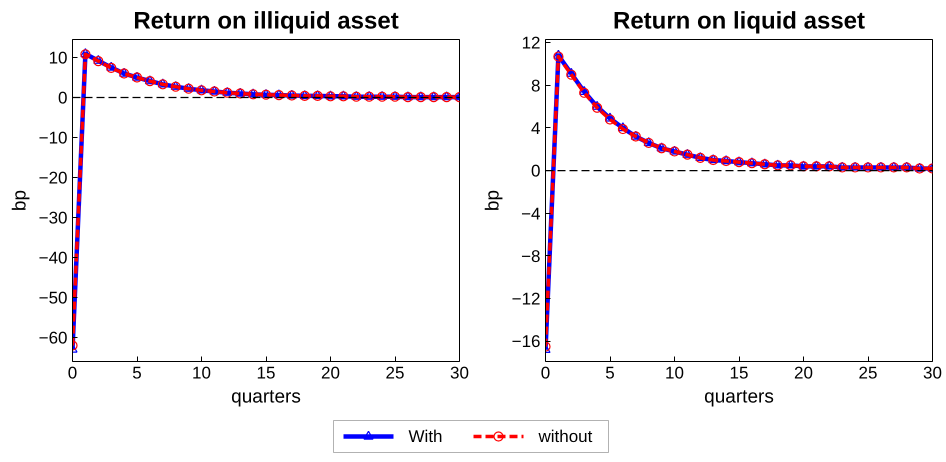 This screenshot has width=946, height=462. What do you see at coordinates (53, 178) in the screenshot?
I see `y-tick-label: −20` at bounding box center [53, 178].